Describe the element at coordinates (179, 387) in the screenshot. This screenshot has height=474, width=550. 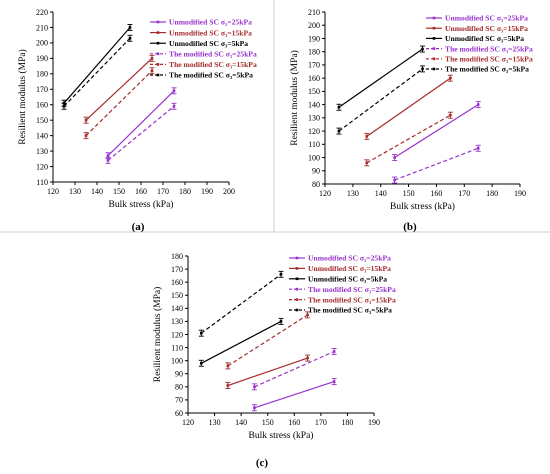
I see `y-tick-label: 80` at that location.